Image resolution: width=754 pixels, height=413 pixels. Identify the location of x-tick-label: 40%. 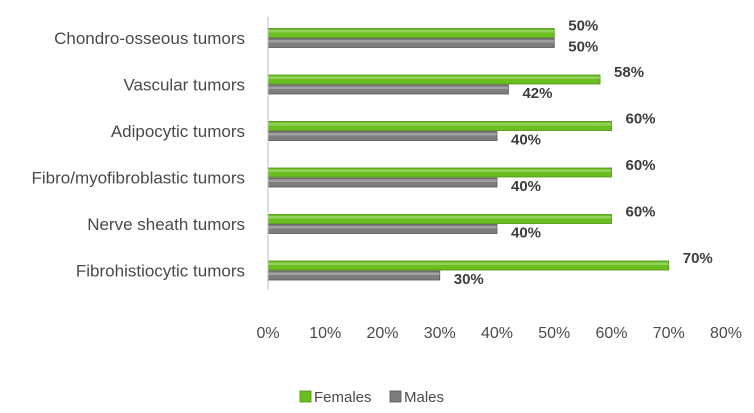
(497, 333).